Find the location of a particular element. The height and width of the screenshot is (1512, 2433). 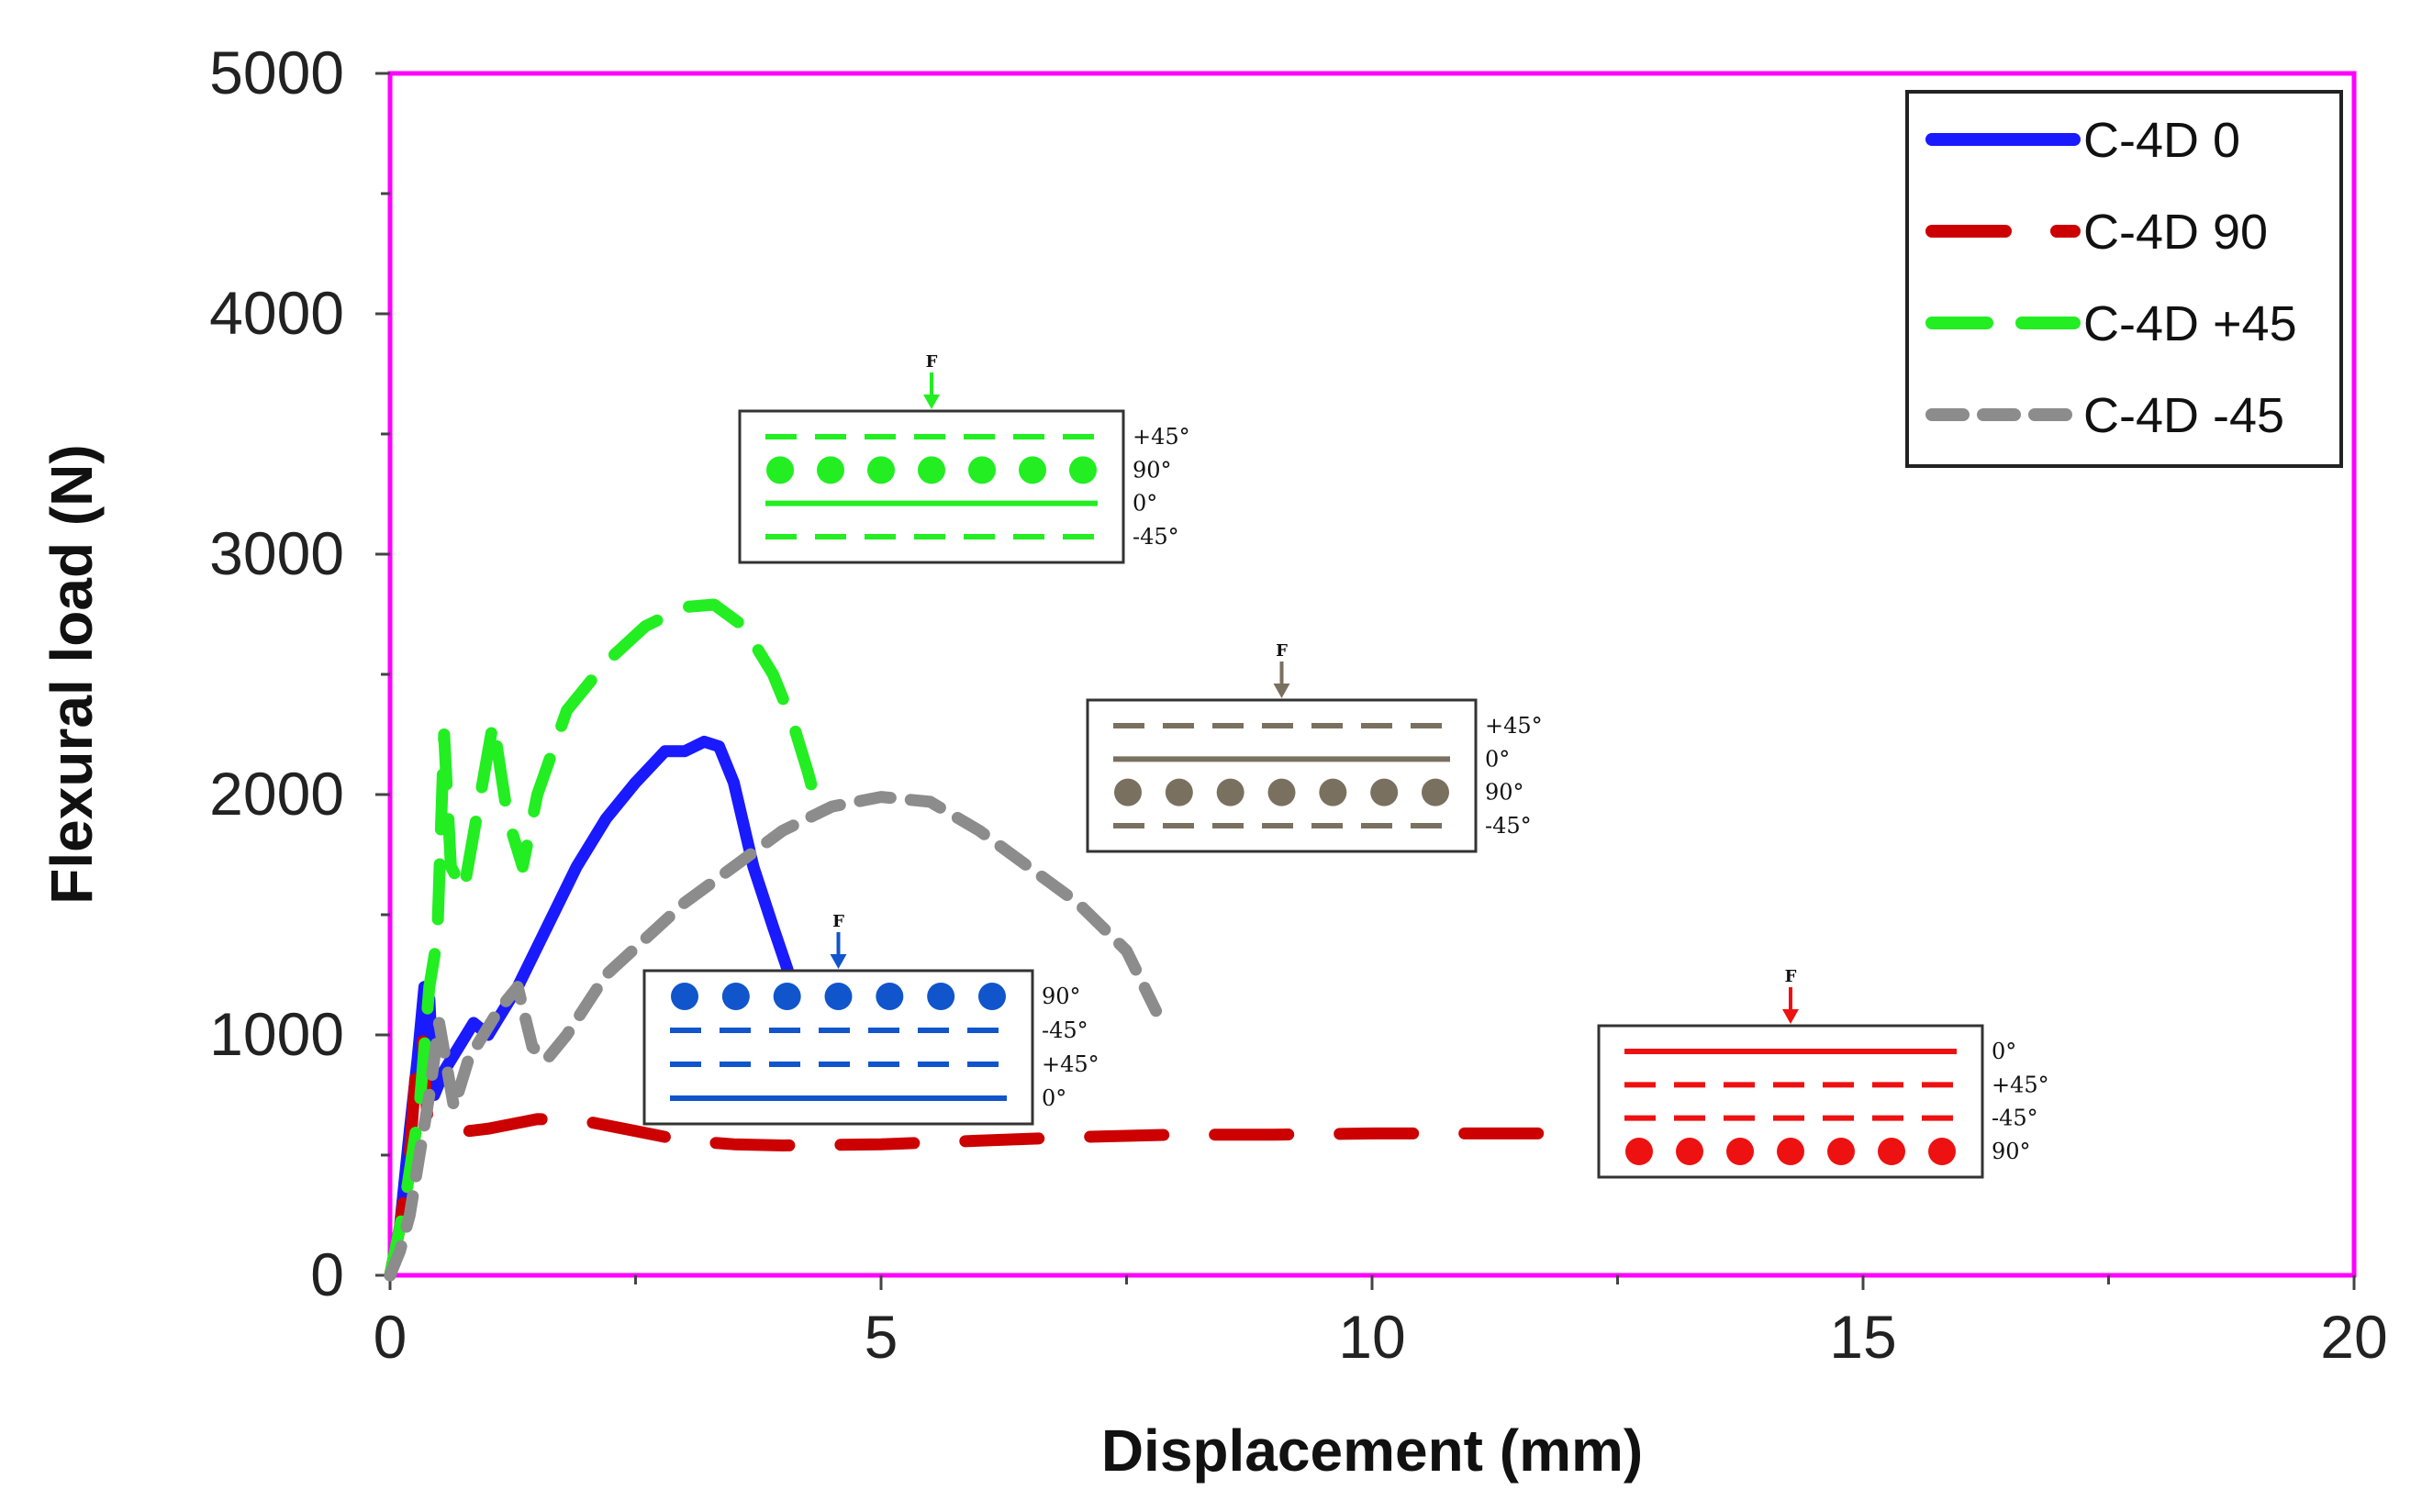

y-tick-label: 4000 is located at coordinates (276, 313).